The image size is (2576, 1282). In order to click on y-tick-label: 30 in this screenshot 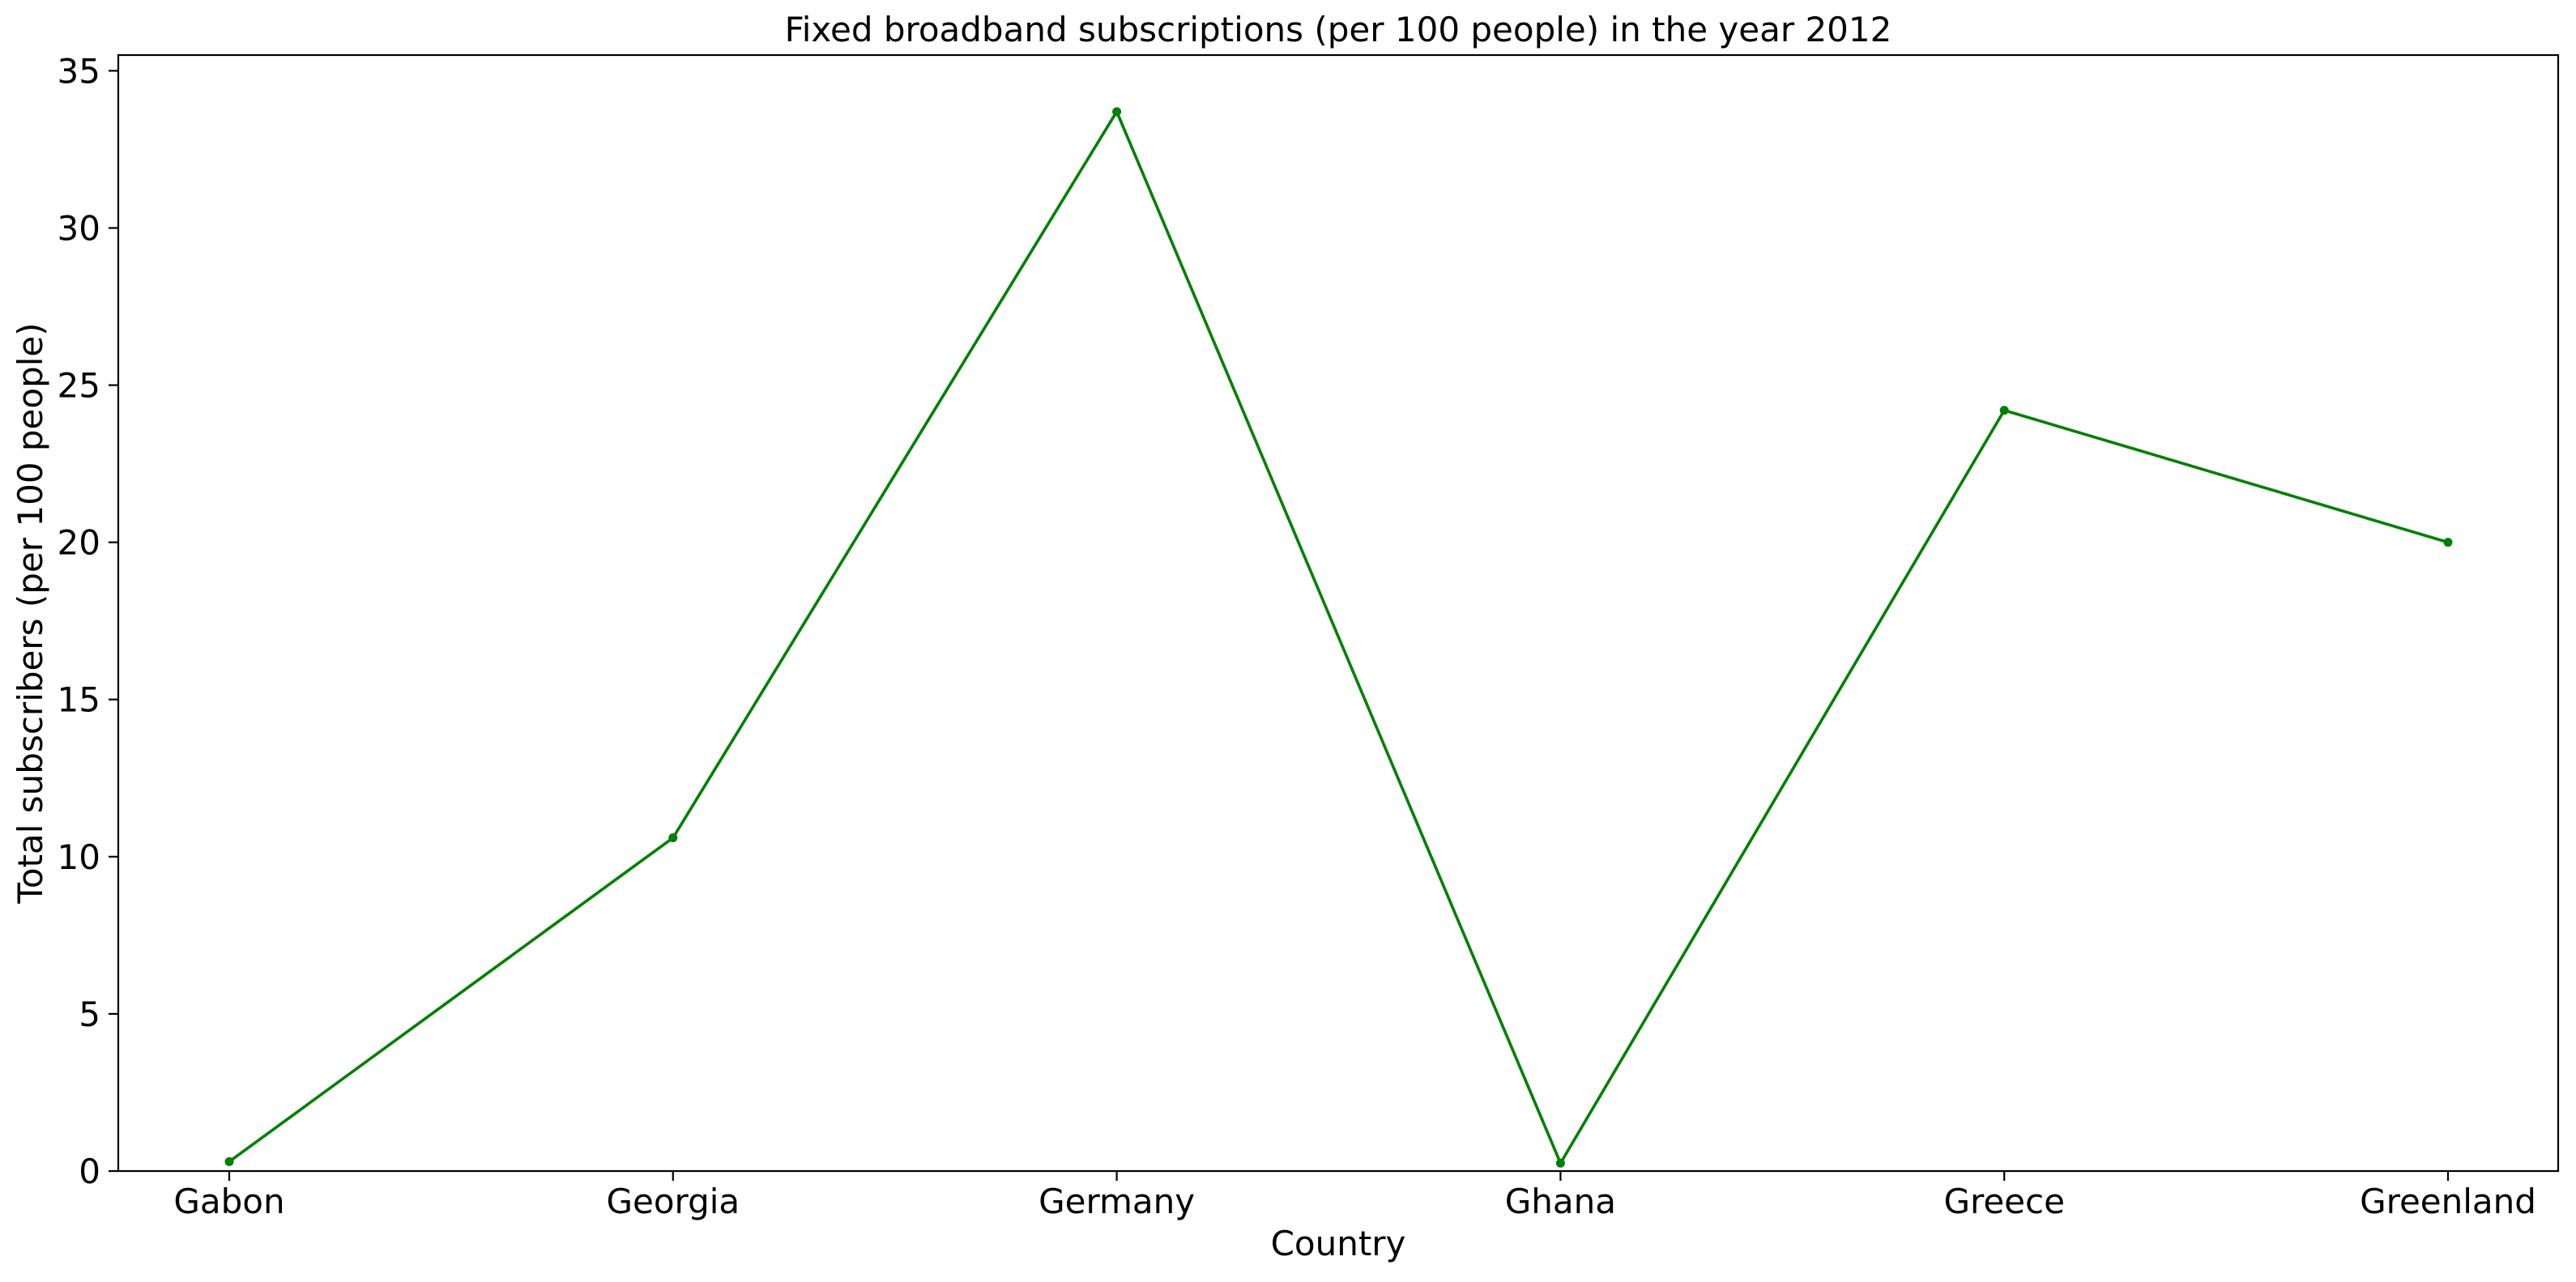, I will do `click(79, 228)`.